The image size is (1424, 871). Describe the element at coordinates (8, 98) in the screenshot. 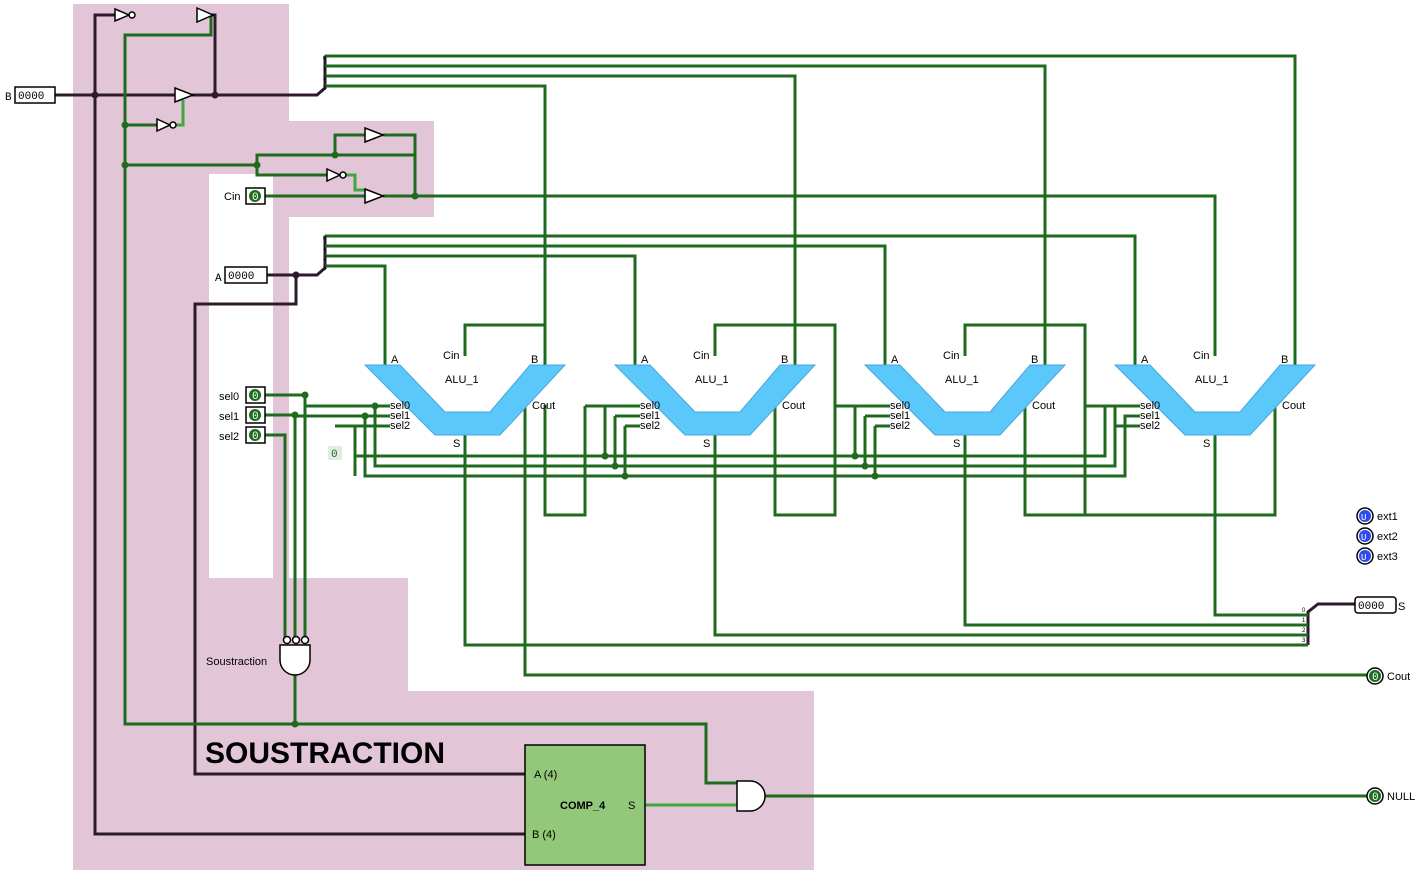

I see `b-input-label: B` at that location.